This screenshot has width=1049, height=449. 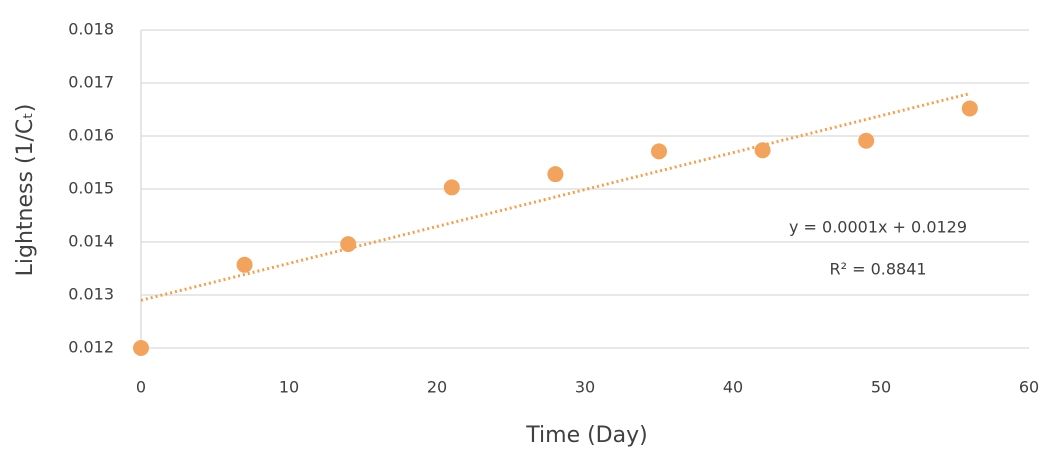 What do you see at coordinates (141, 387) in the screenshot?
I see `x-tick-label: 0` at bounding box center [141, 387].